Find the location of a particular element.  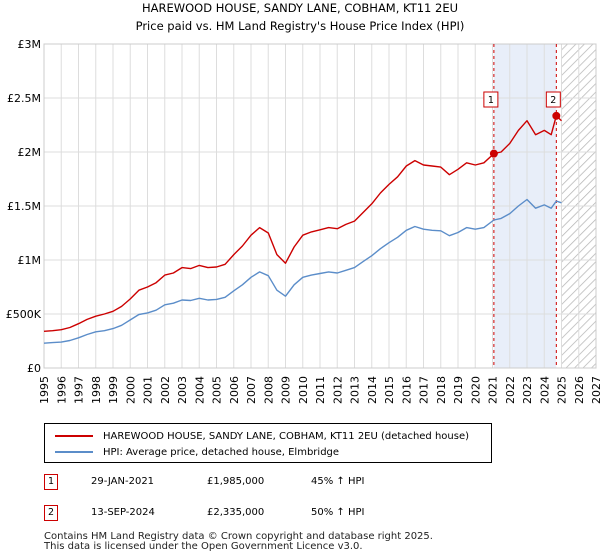

y-tick-label: £0 is located at coordinates (34, 368).